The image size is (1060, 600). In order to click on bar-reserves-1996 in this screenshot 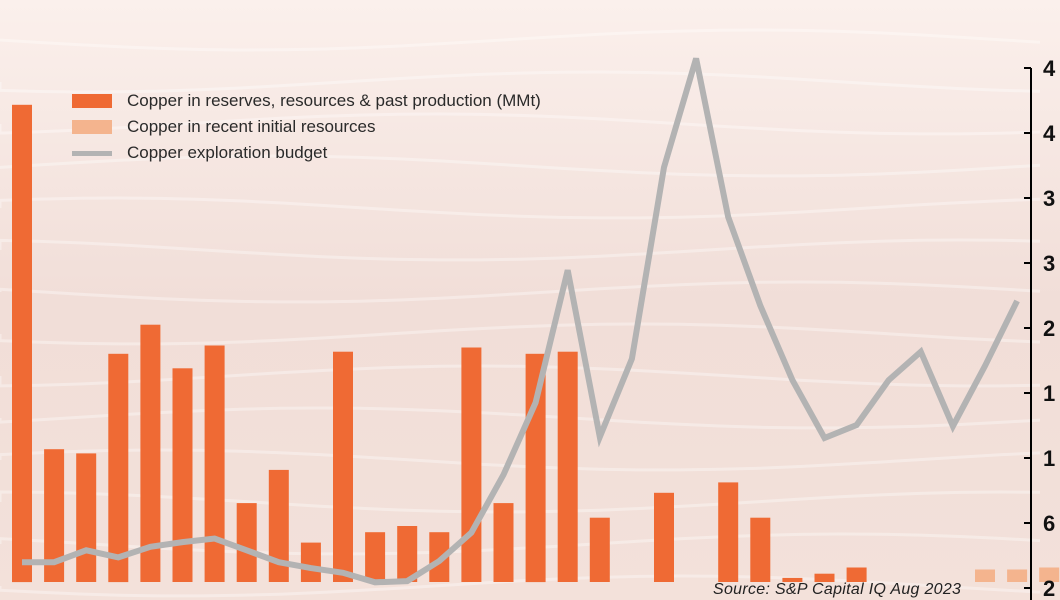, I will do `click(214, 463)`.